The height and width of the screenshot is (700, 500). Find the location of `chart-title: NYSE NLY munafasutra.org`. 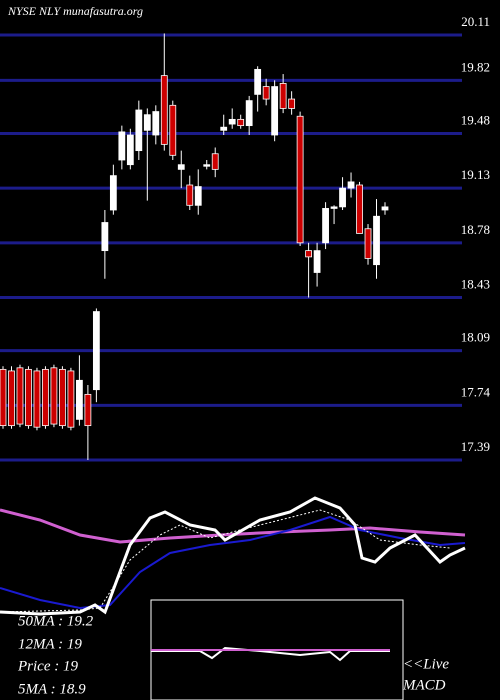

chart-title: NYSE NLY munafasutra.org is located at coordinates (75, 11).